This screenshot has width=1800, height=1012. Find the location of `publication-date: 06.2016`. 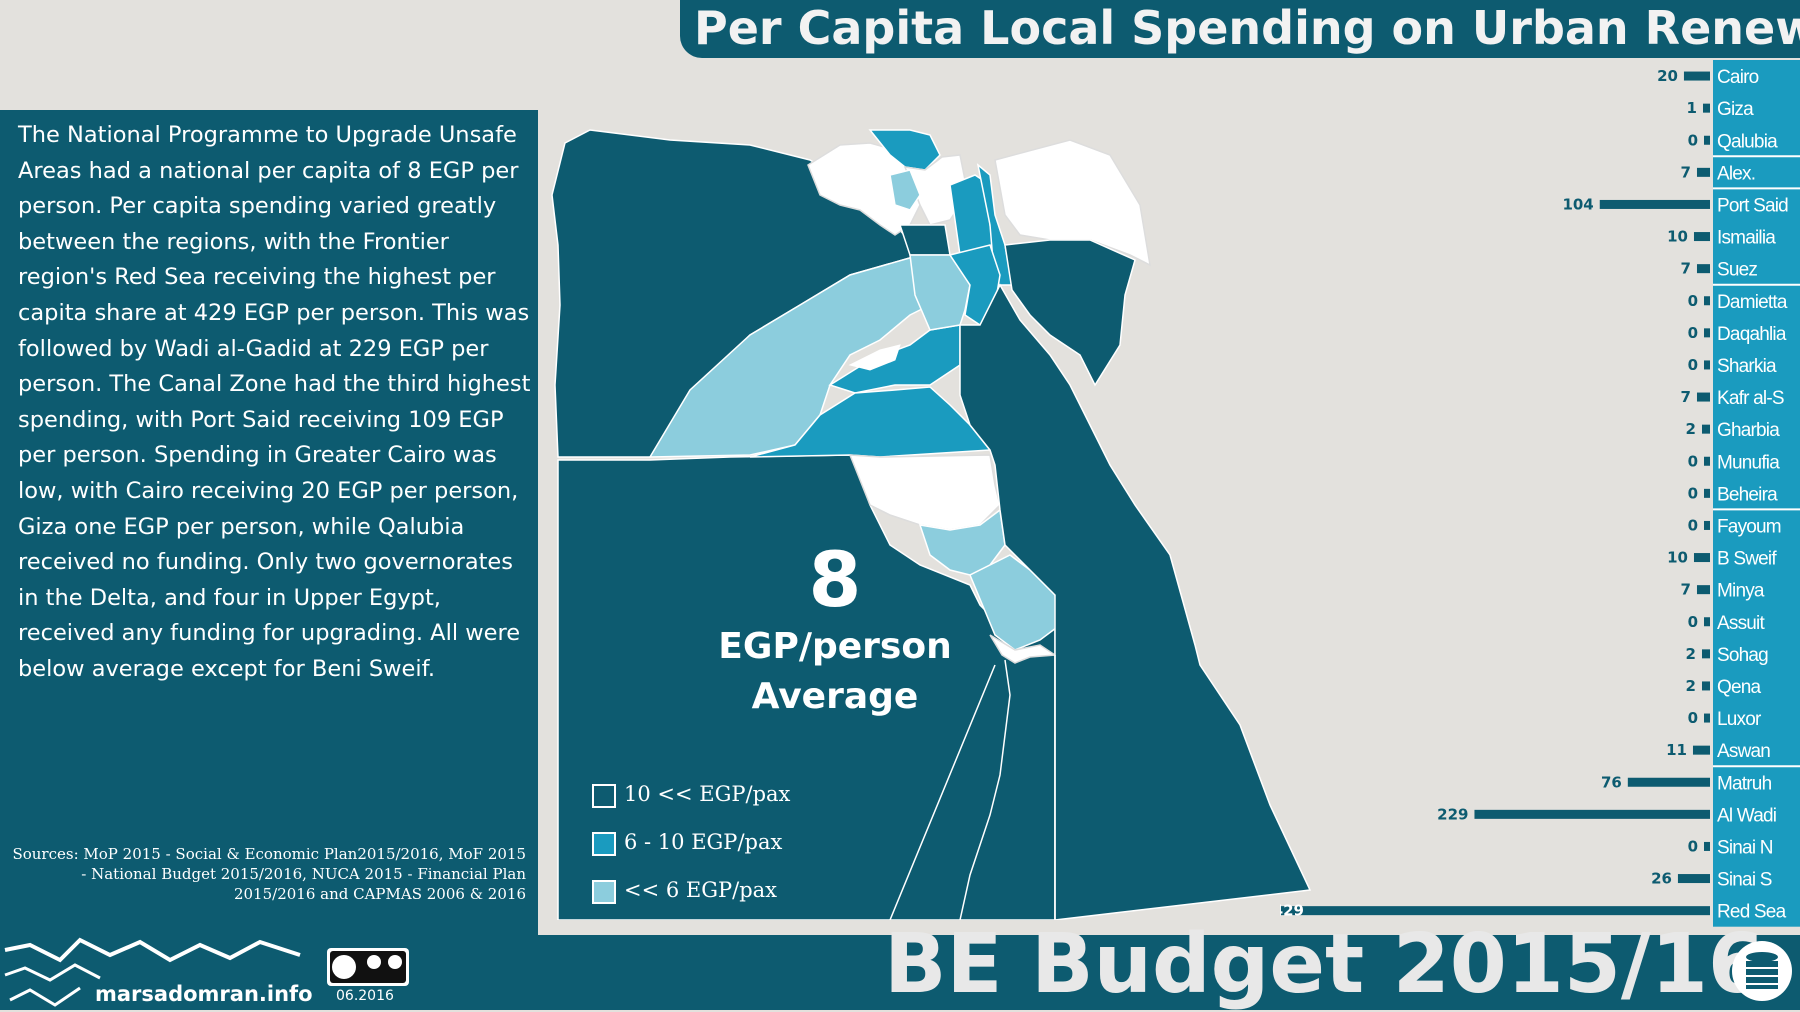

publication-date: 06.2016 is located at coordinates (365, 996).